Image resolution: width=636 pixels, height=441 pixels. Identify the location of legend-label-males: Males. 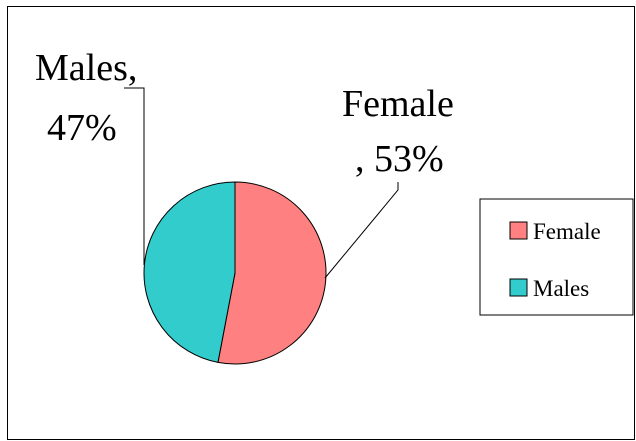
(561, 288).